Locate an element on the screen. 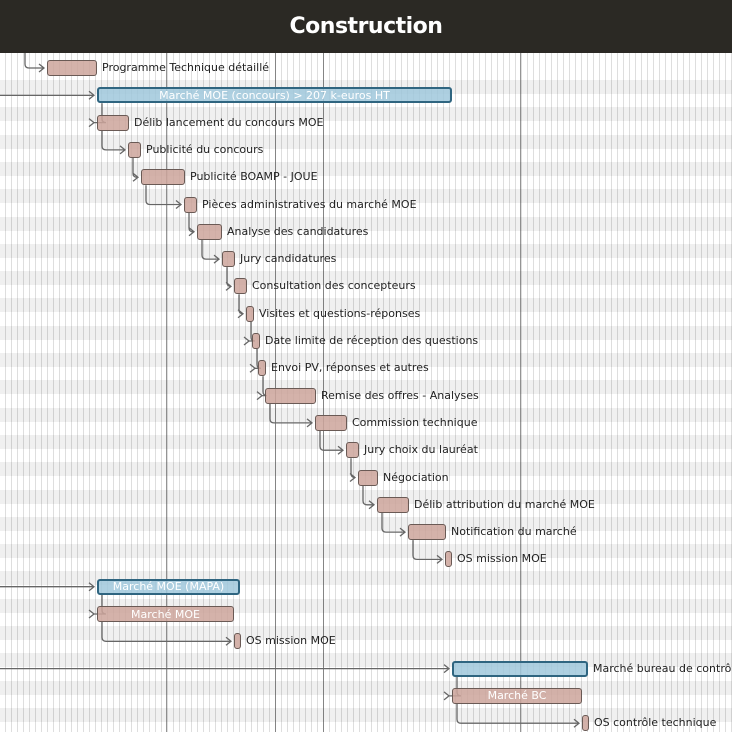  task-label: Marché bureau de contrôle is located at coordinates (662, 668).